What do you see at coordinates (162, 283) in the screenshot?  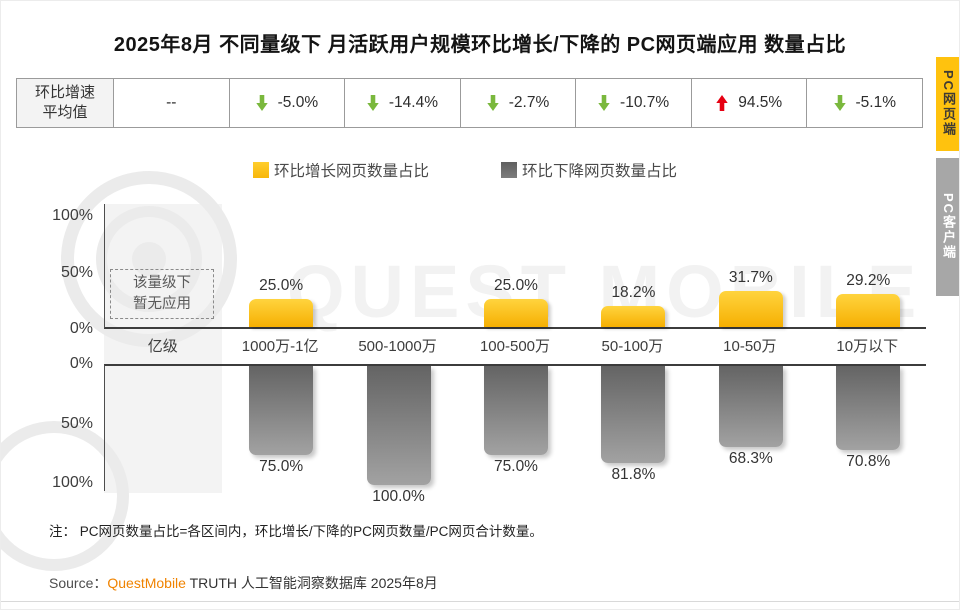 I see `no-apps-note-line1: 该量级下` at bounding box center [162, 283].